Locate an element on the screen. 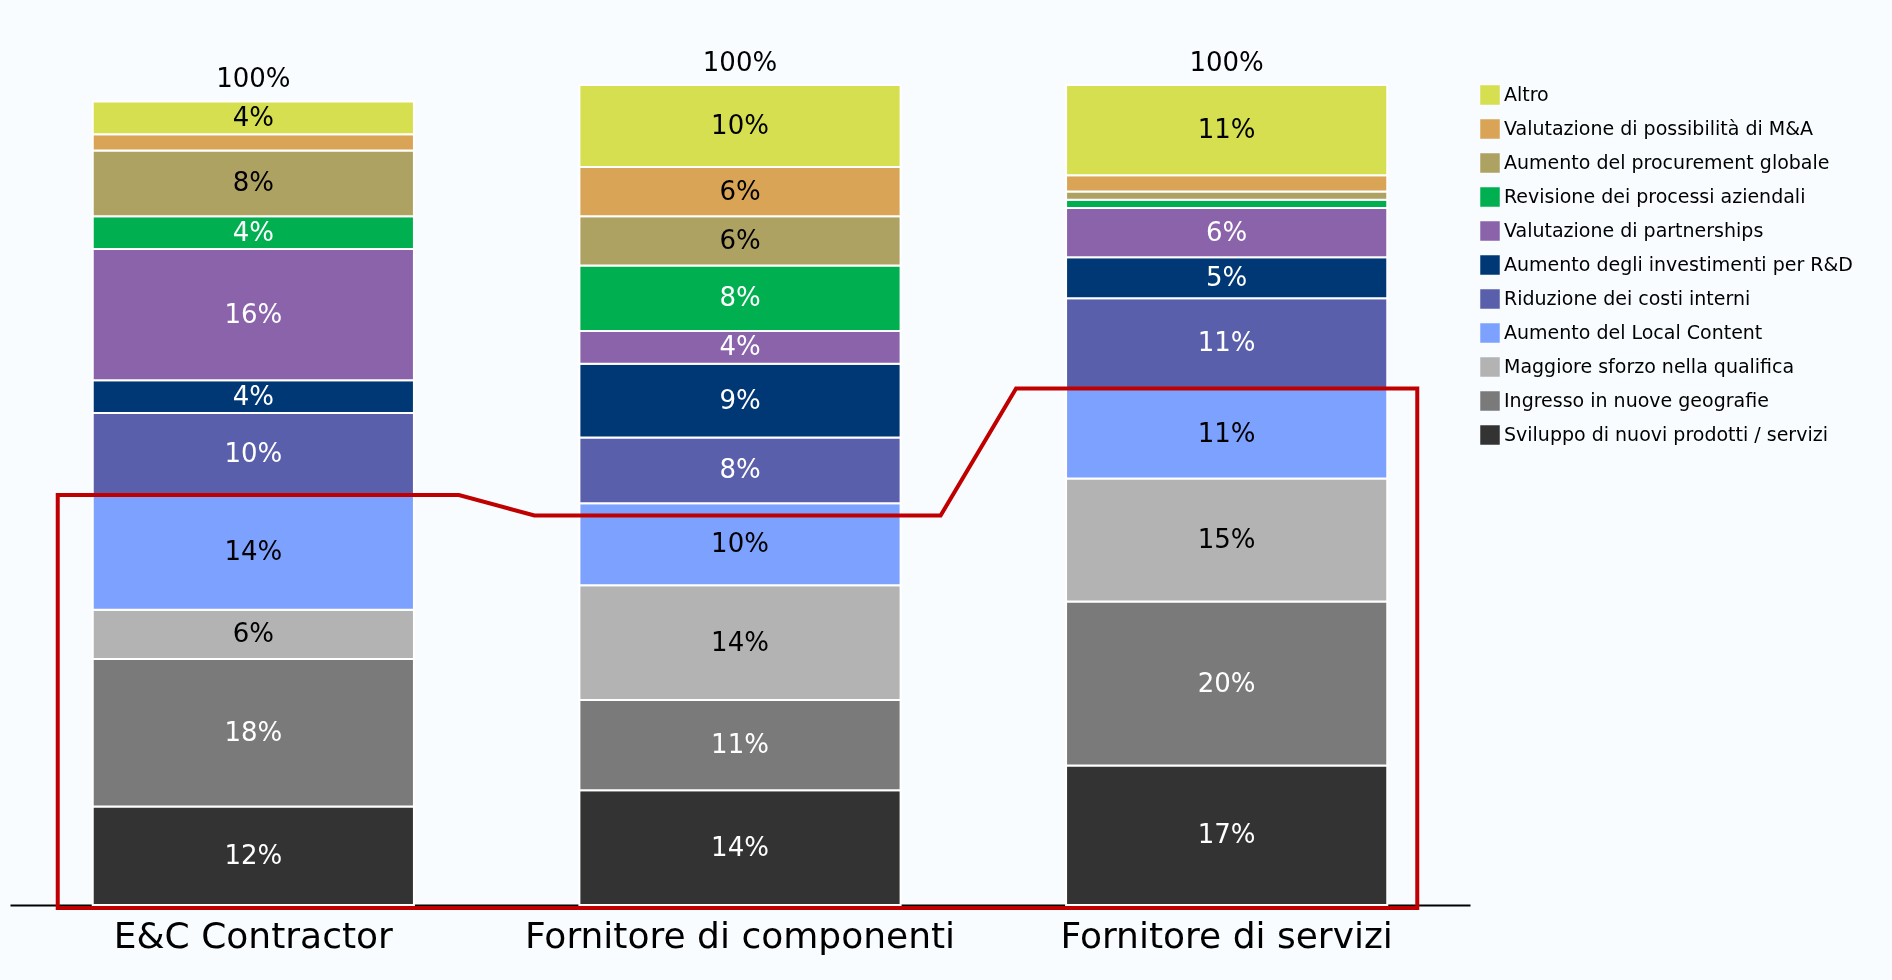  legend-label: Revisione dei processi aziendali is located at coordinates (1655, 196).